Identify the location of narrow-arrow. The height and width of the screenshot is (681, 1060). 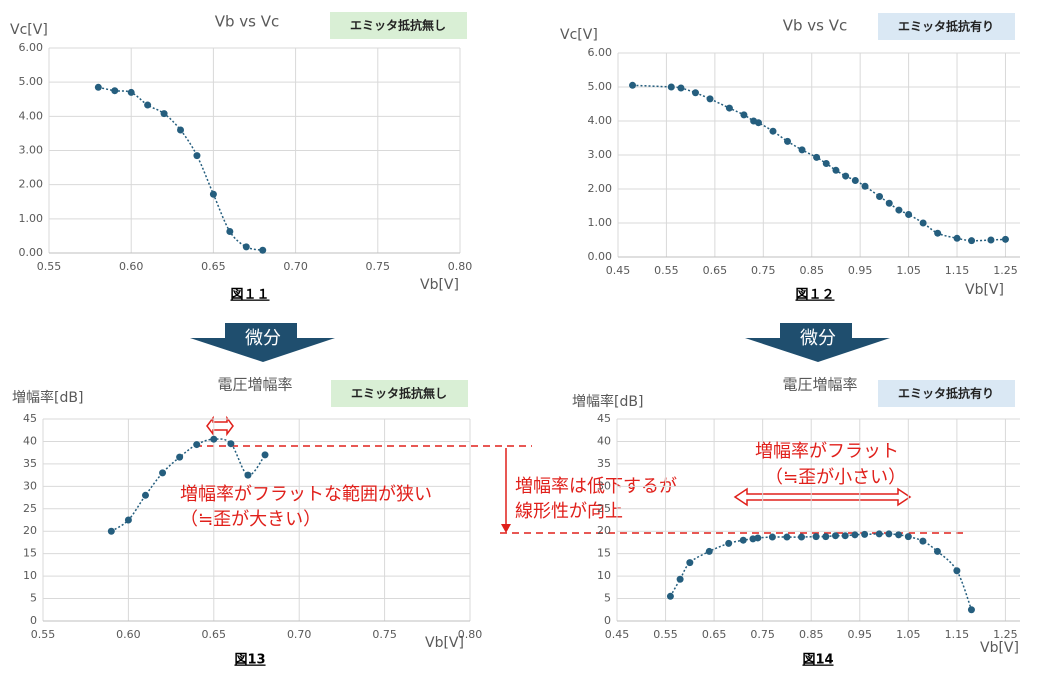
(220, 426).